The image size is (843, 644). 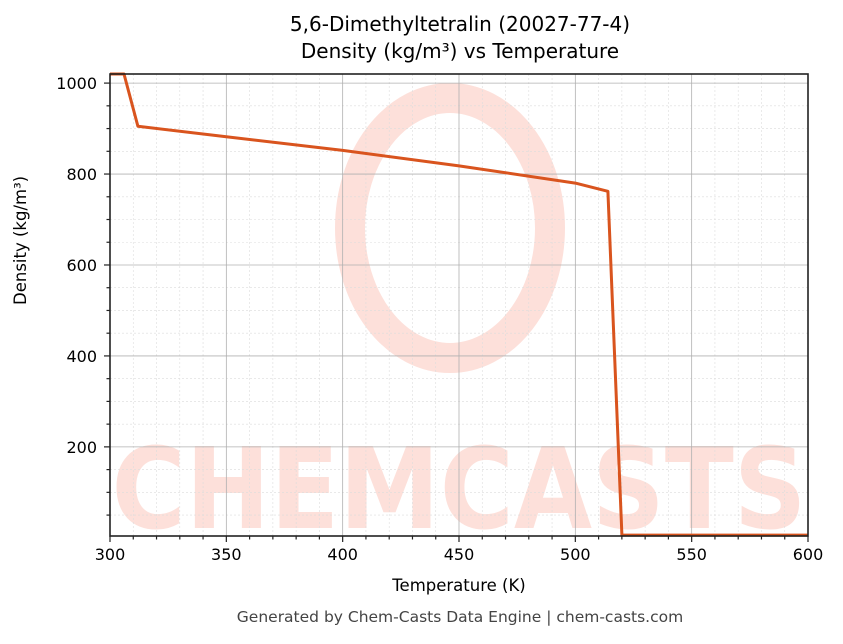 I want to click on svg-text: 300, so click(x=110, y=554).